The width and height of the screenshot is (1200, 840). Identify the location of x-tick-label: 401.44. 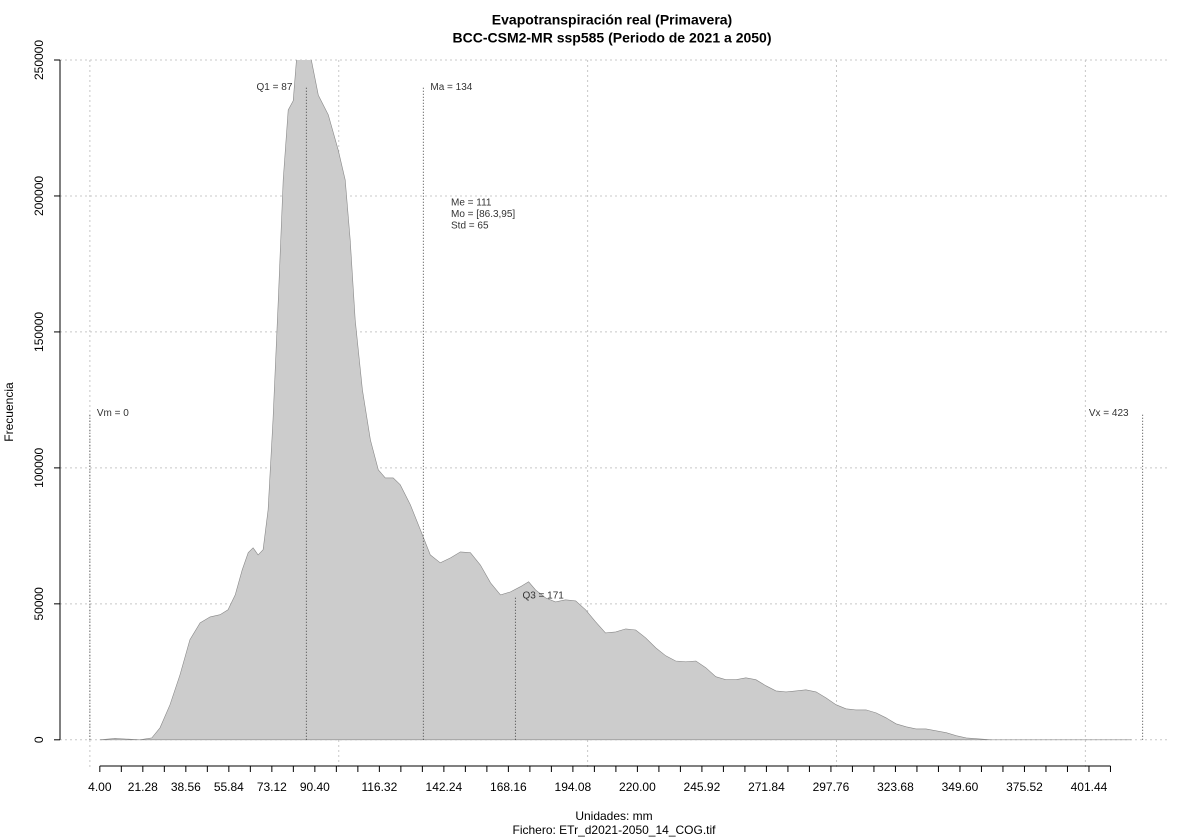
(1089, 787).